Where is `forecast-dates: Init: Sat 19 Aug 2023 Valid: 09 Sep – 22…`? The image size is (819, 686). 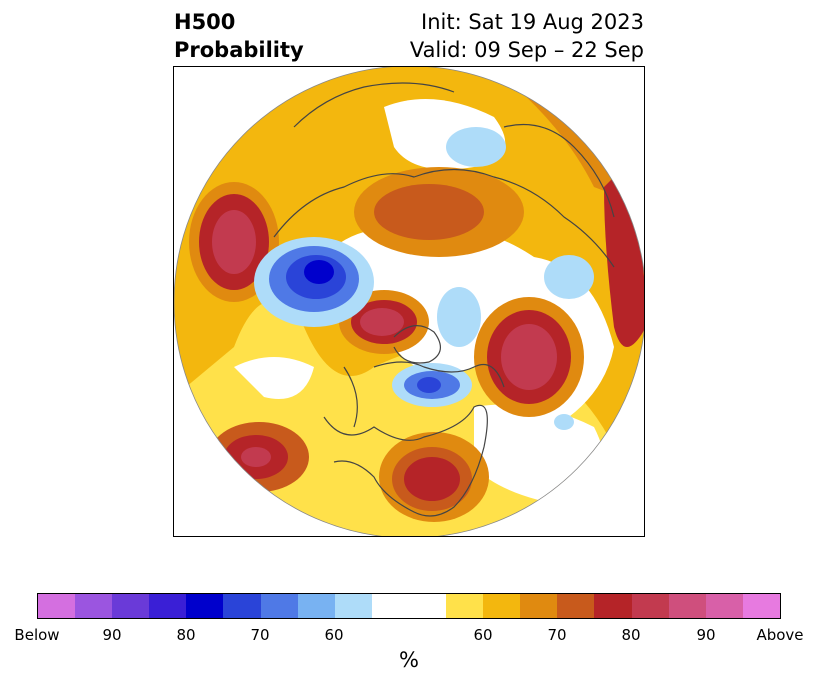 forecast-dates: Init: Sat 19 Aug 2023 Valid: 09 Sep – 22… is located at coordinates (527, 36).